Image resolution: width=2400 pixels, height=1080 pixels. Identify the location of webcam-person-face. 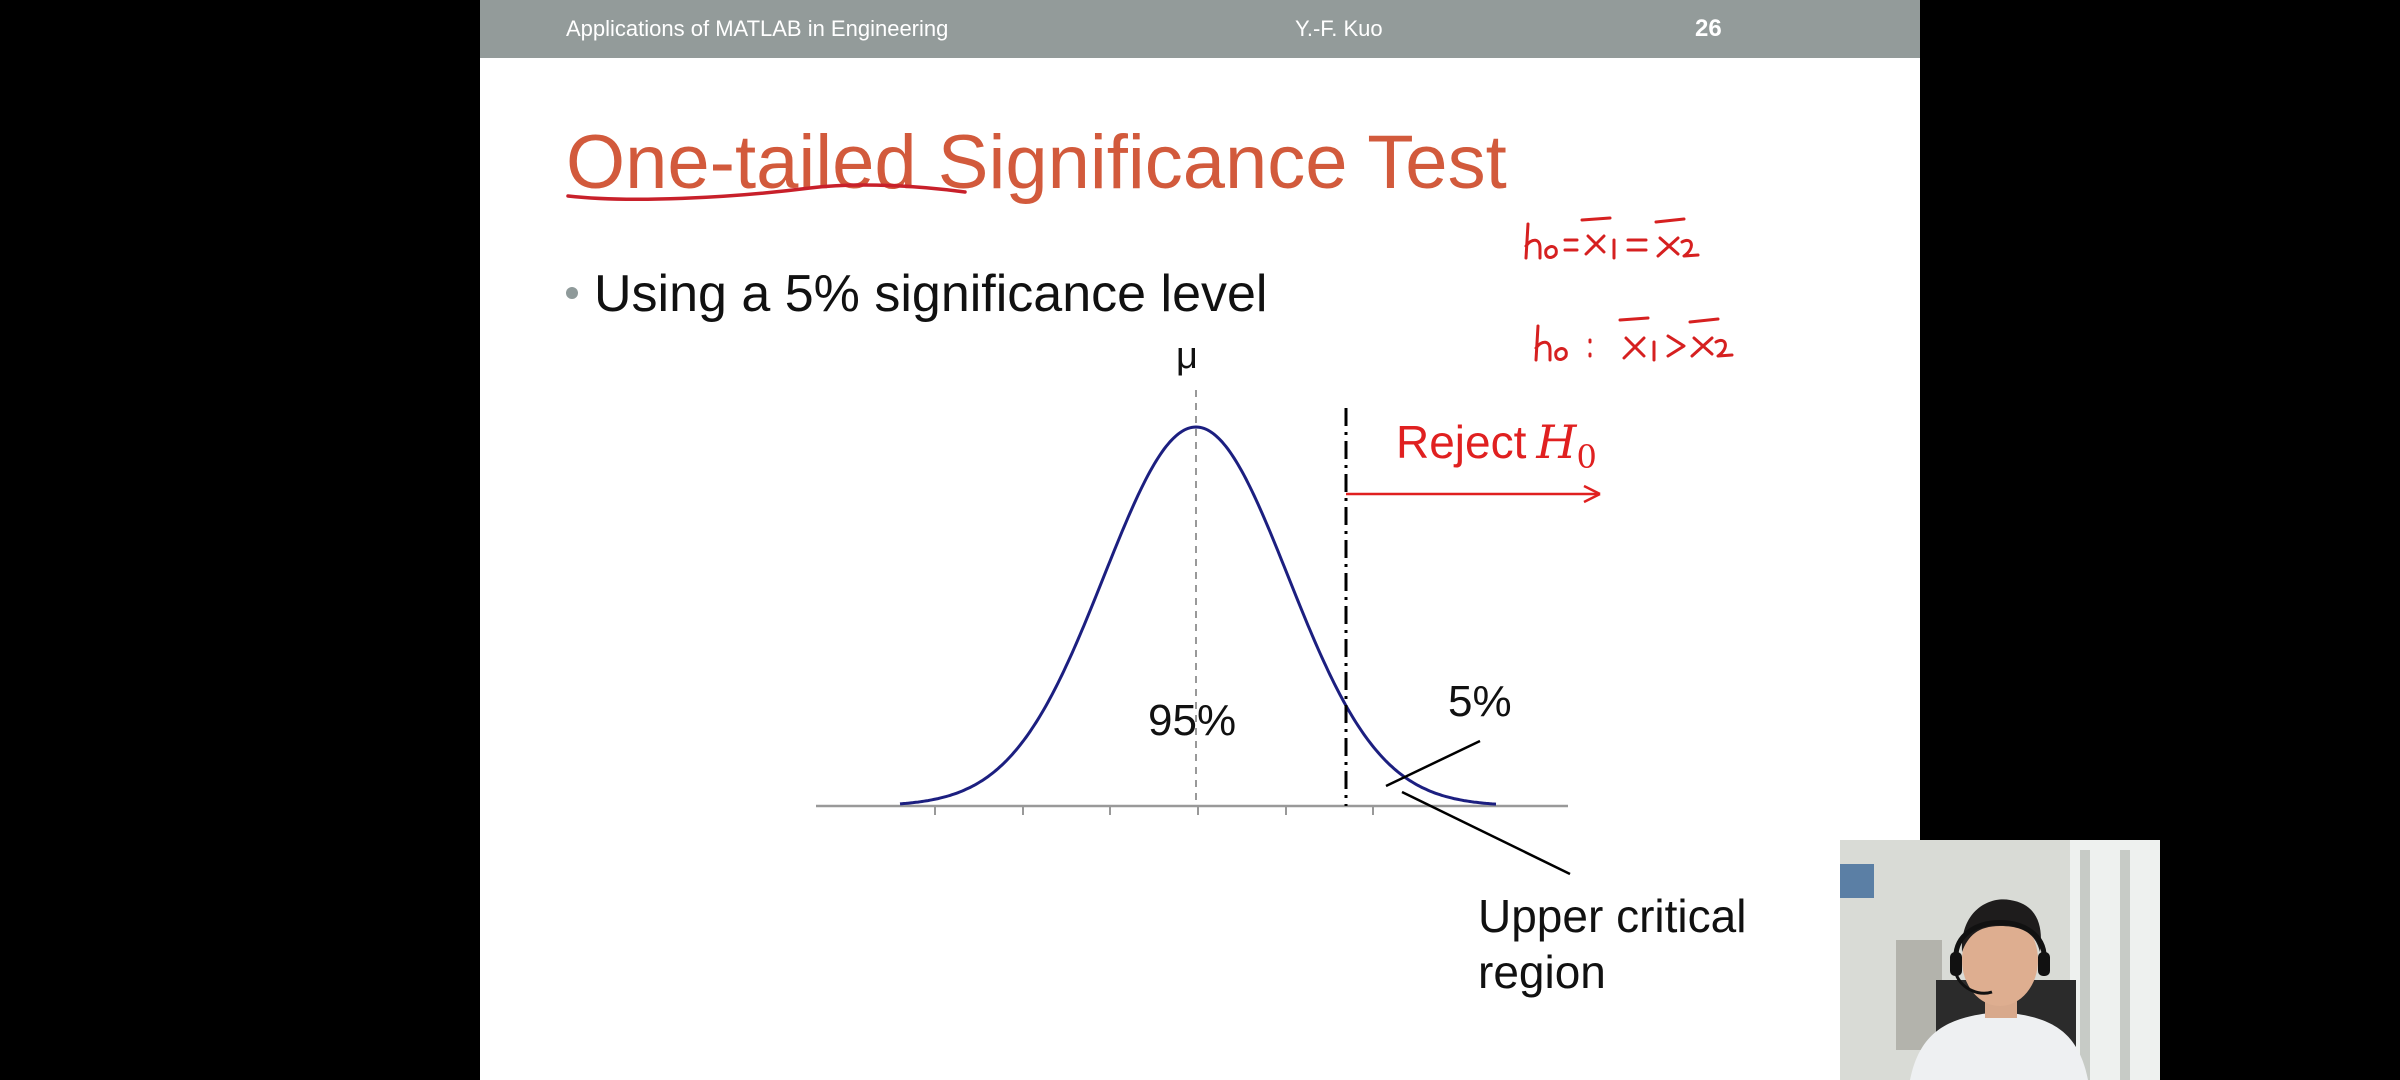
(2000, 960).